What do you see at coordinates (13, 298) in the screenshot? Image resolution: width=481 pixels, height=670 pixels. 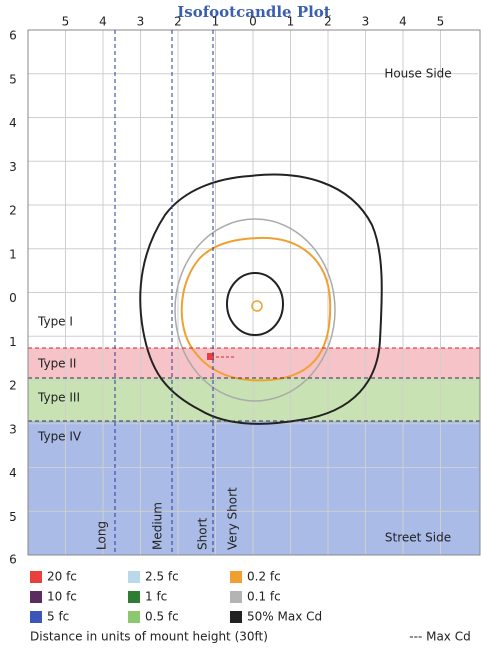 I see `y-tick-label: 0` at bounding box center [13, 298].